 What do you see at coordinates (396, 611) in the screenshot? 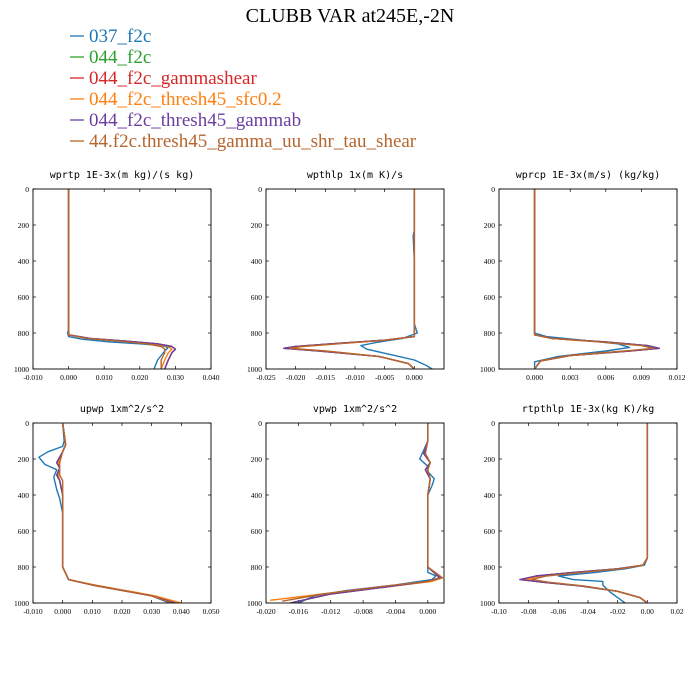
I see `x-tick-label: -0.004` at bounding box center [396, 611].